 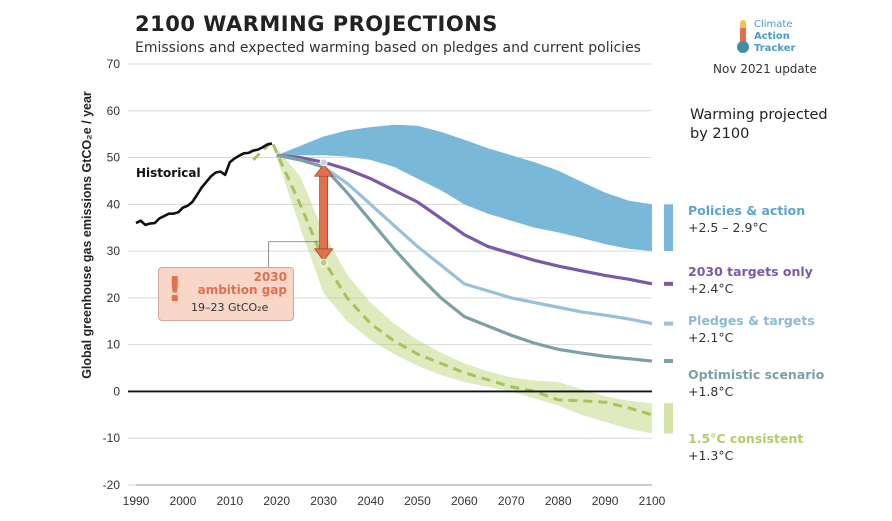 I want to click on y-tick-label: -10, so click(x=112, y=438).